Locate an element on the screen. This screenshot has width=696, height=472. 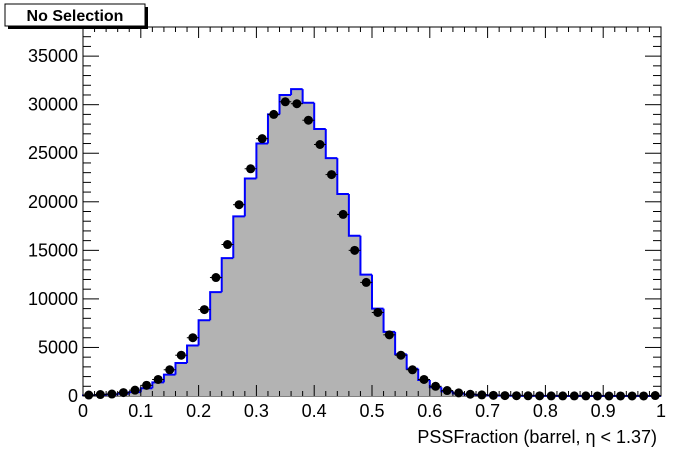
x-tick-label: 0.1 is located at coordinates (140, 411).